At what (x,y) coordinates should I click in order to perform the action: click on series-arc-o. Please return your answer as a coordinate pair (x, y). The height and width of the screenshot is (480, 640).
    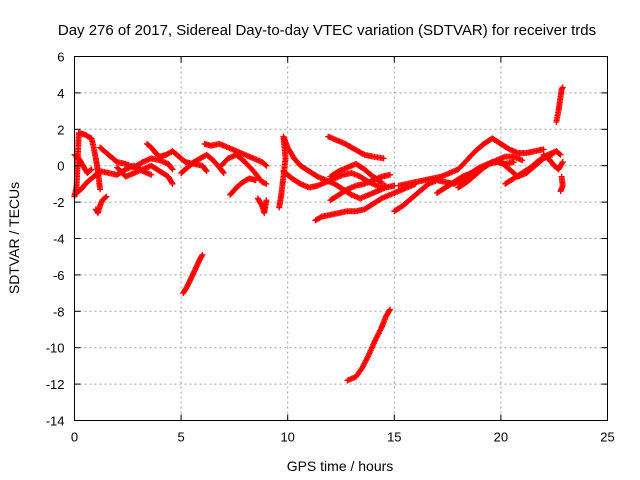
    Looking at the image, I should click on (334, 179).